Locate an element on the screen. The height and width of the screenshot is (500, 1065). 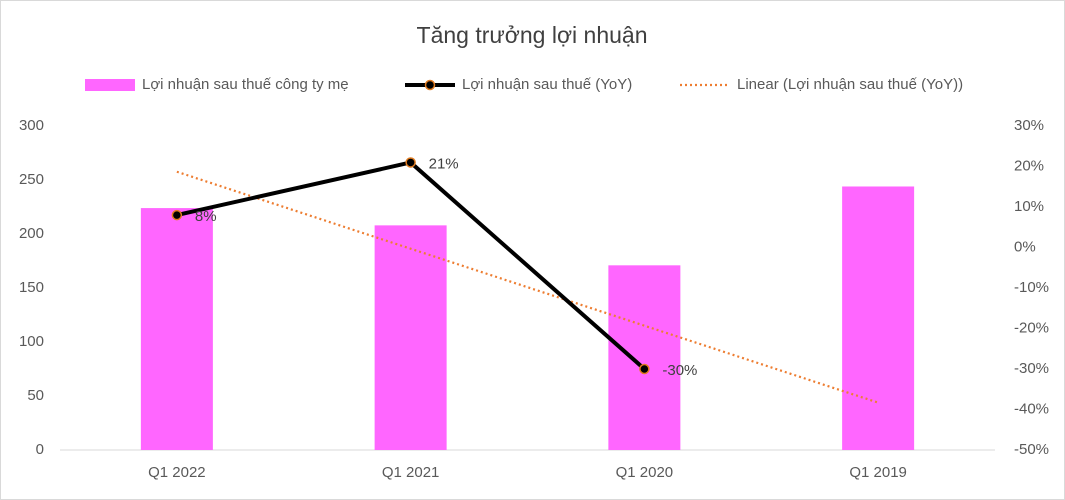
x-tick-label: Q1 2019 is located at coordinates (878, 472).